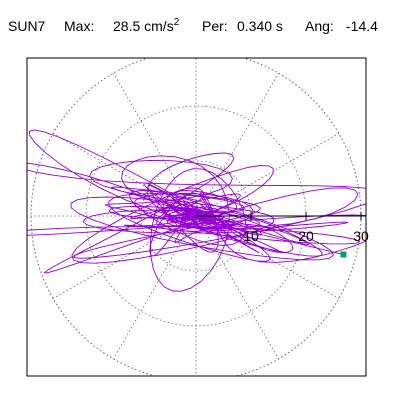 This screenshot has height=400, width=400. I want to click on max-value-number: 28.5 cm/s, so click(143, 26).